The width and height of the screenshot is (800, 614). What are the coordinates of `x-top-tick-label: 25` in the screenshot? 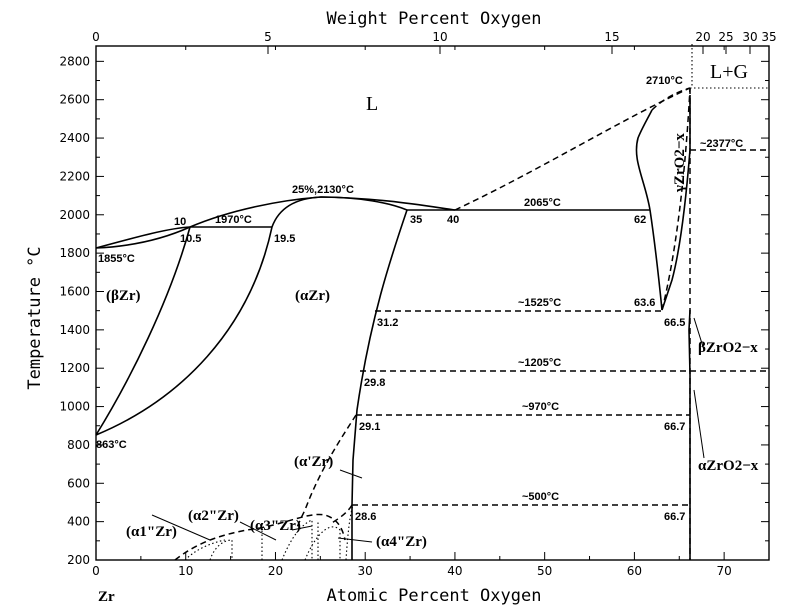 It's located at (725, 37).